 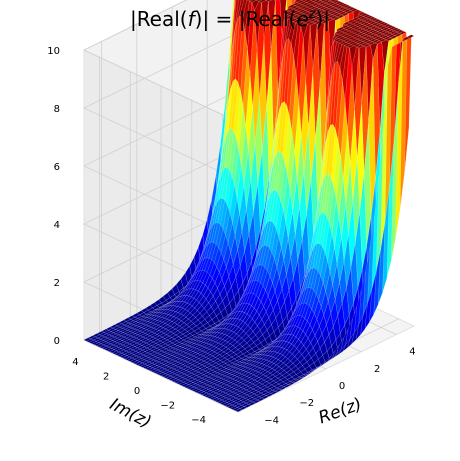 What do you see at coordinates (377, 369) in the screenshot?
I see `x-tick-label: 2` at bounding box center [377, 369].